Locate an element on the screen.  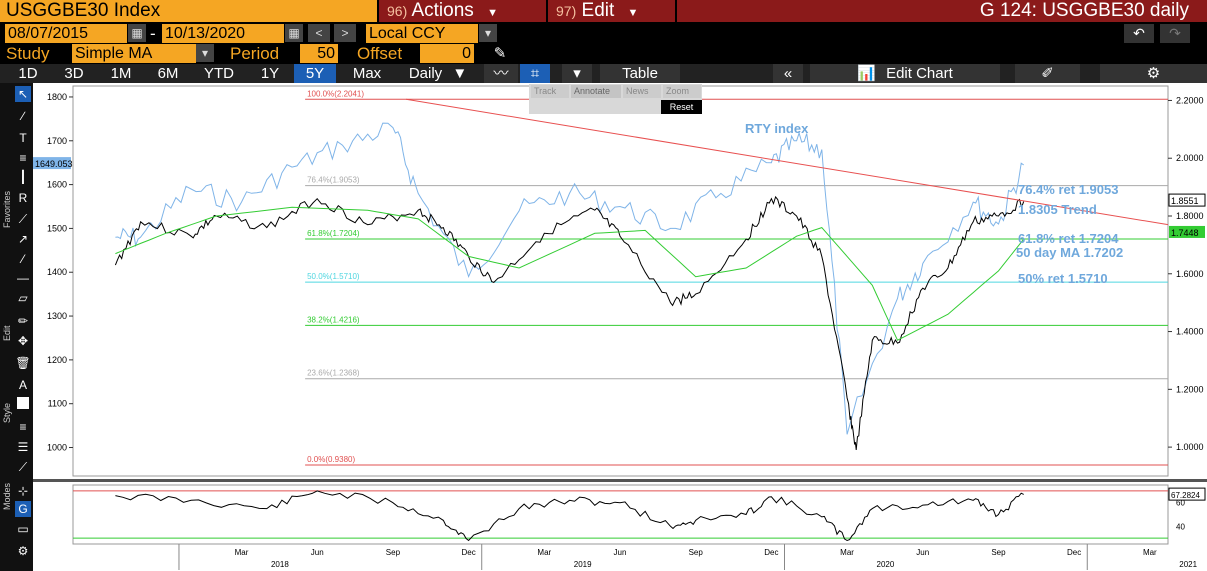
rsi-series-line is located at coordinates (569, 516).